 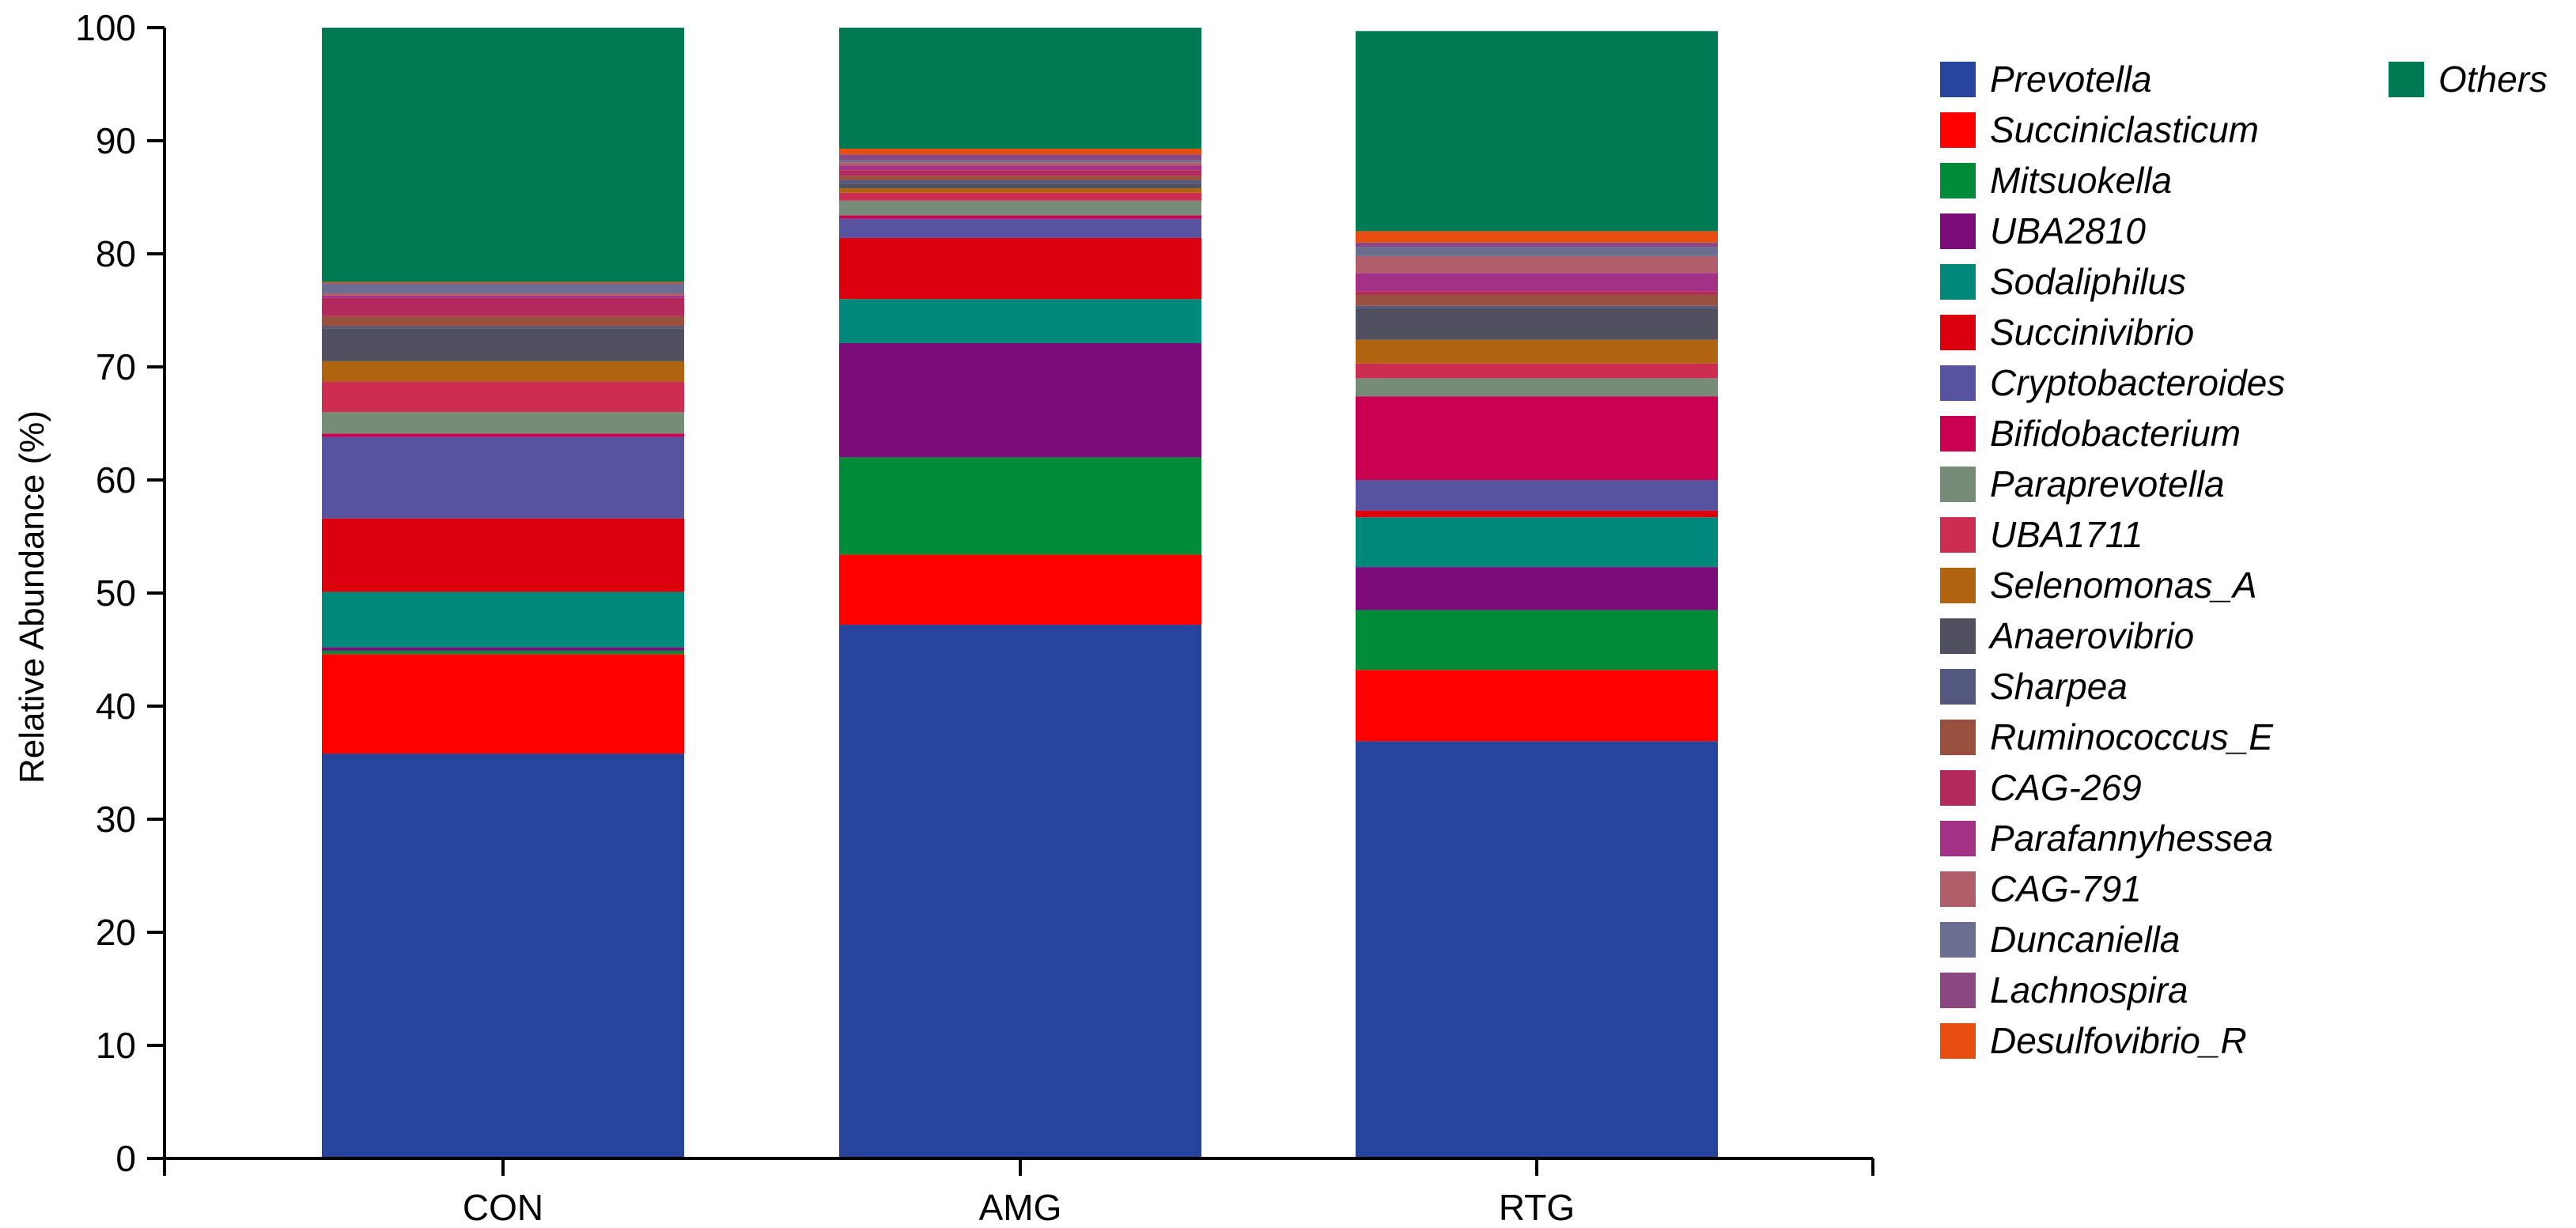 I want to click on segment-rtg-prevotella, so click(x=1537, y=949).